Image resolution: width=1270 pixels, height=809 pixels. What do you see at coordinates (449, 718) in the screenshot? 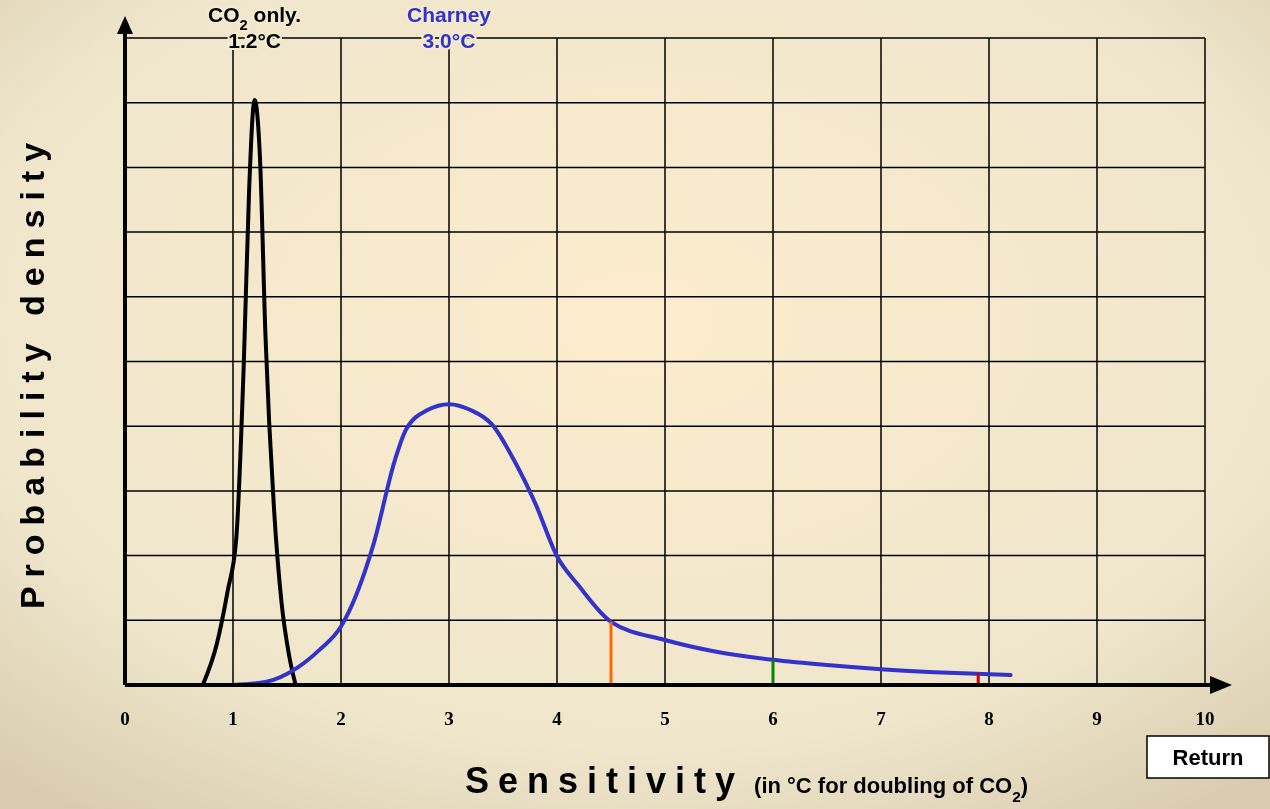
I see `x-tick-label: 3` at bounding box center [449, 718].